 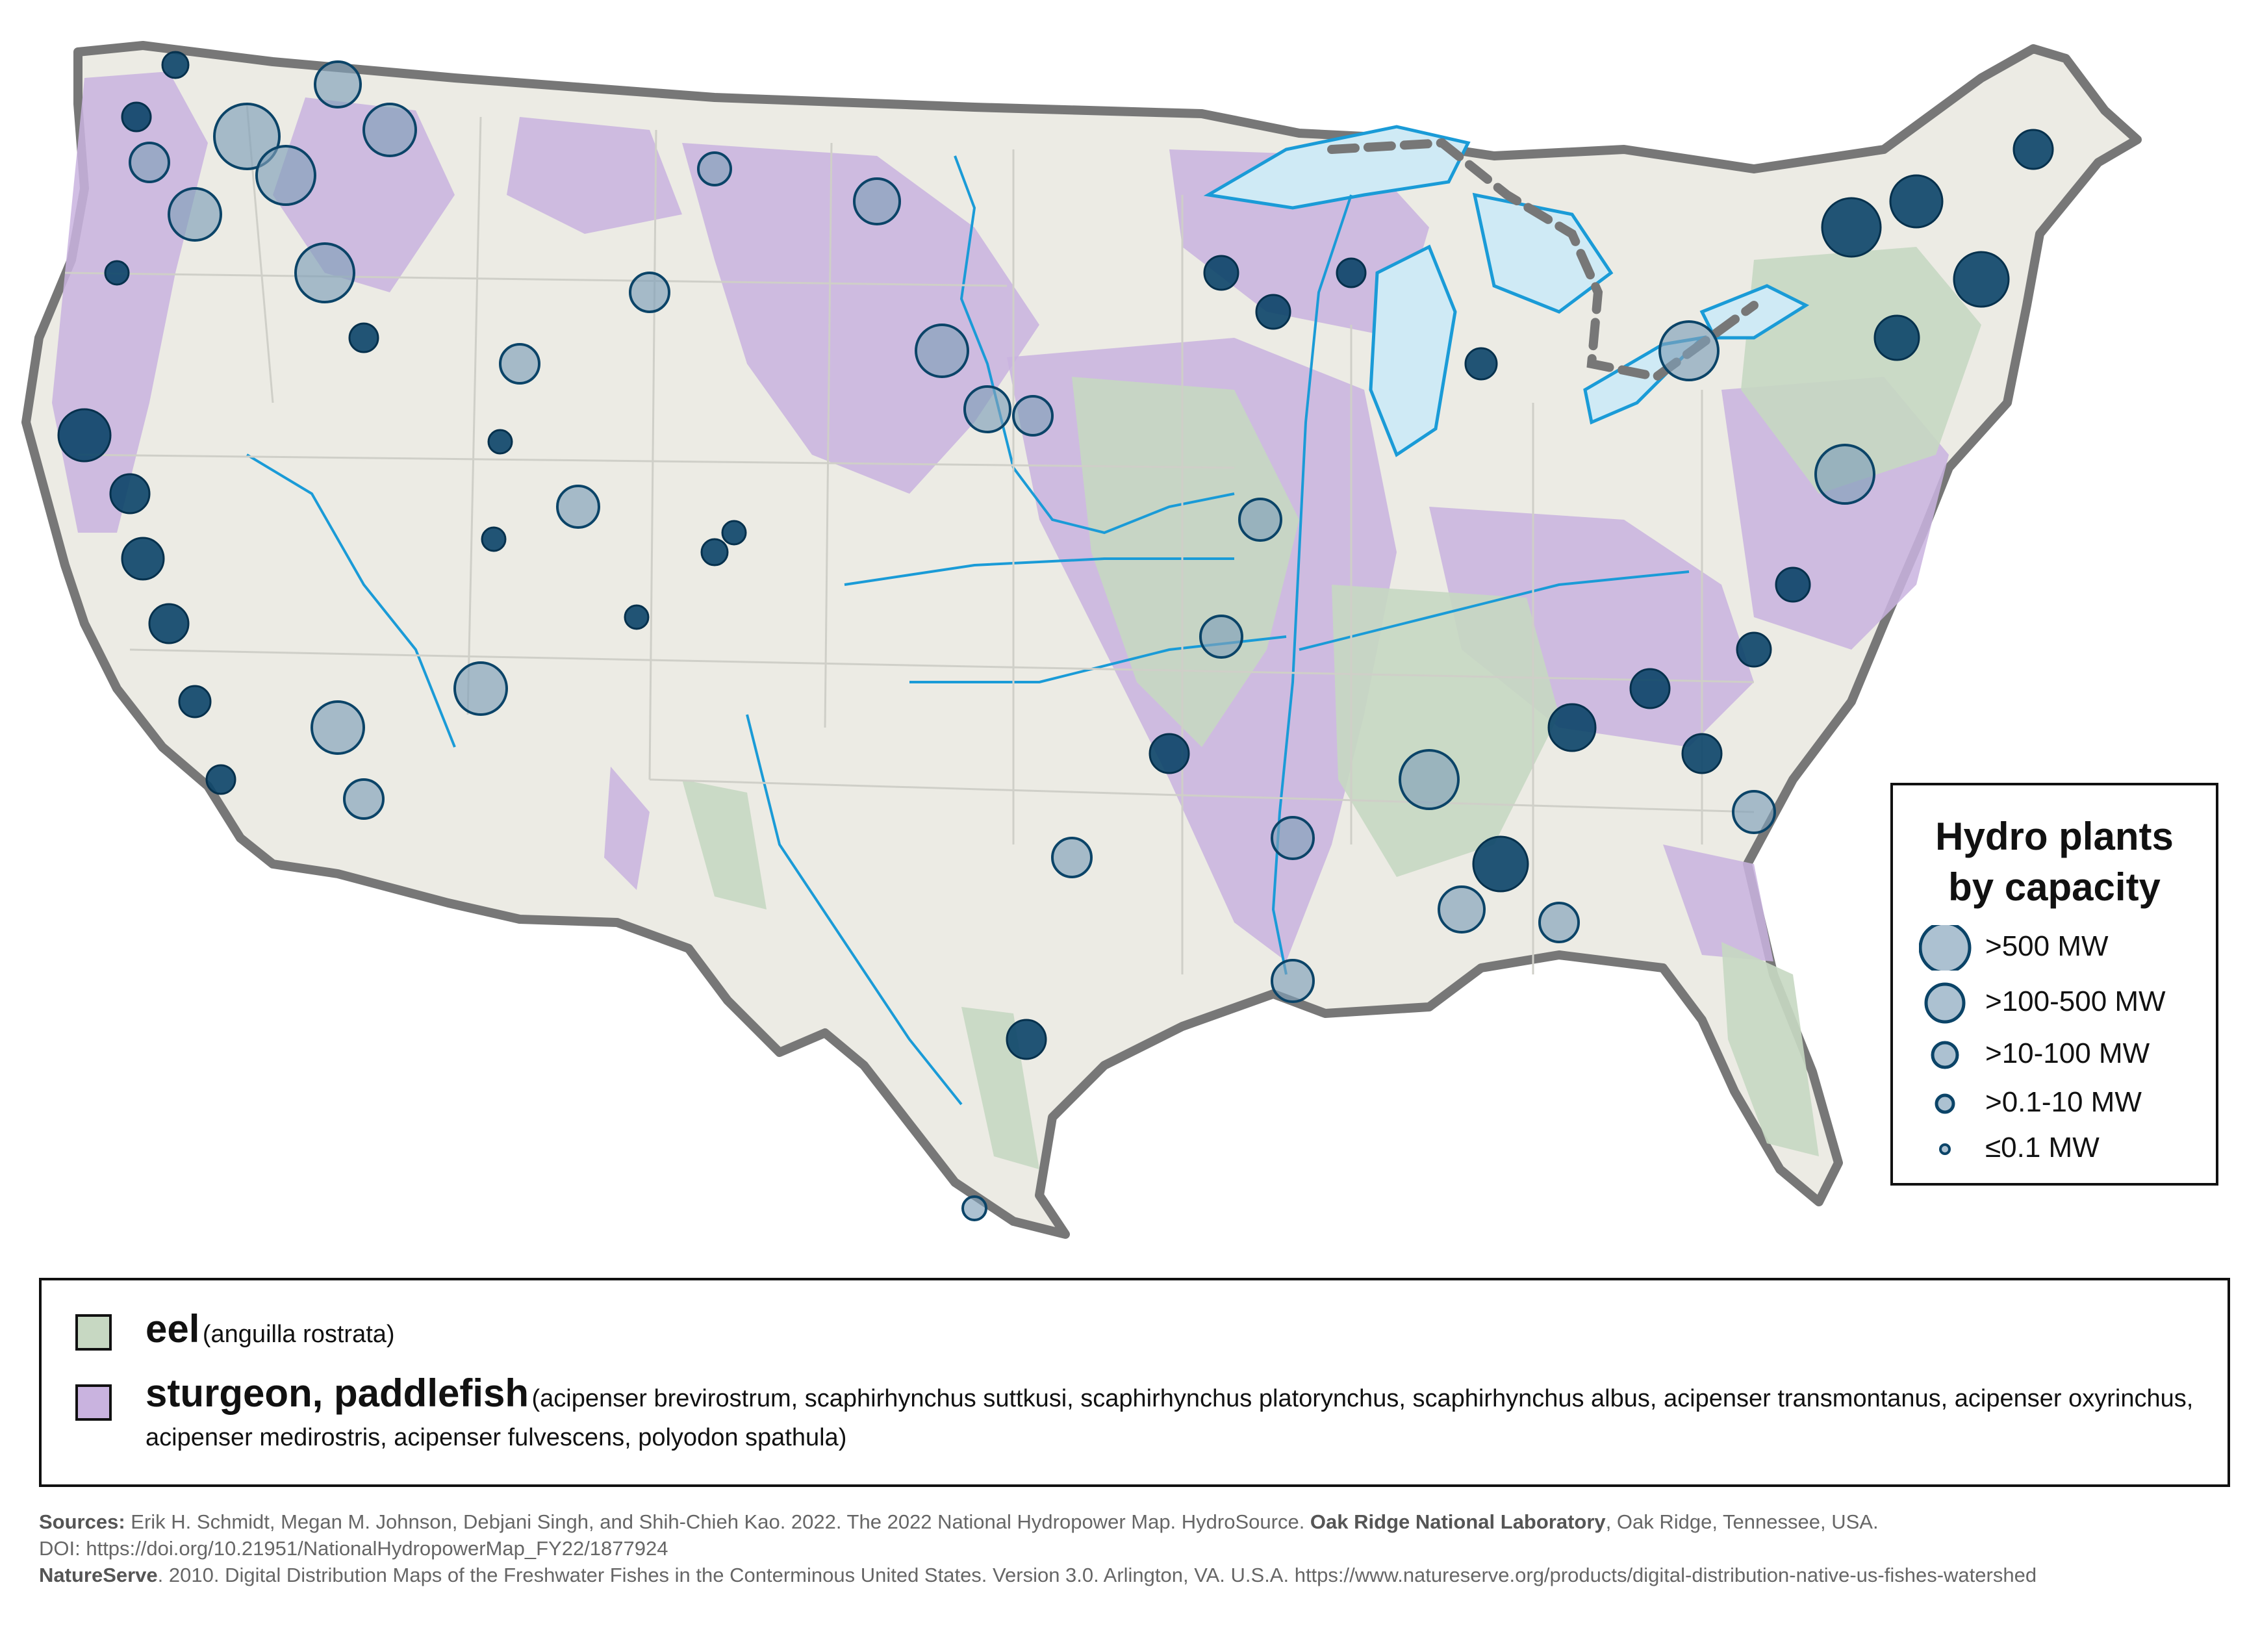 What do you see at coordinates (2076, 1001) in the screenshot?
I see `capacity-label: >100-500 MW` at bounding box center [2076, 1001].